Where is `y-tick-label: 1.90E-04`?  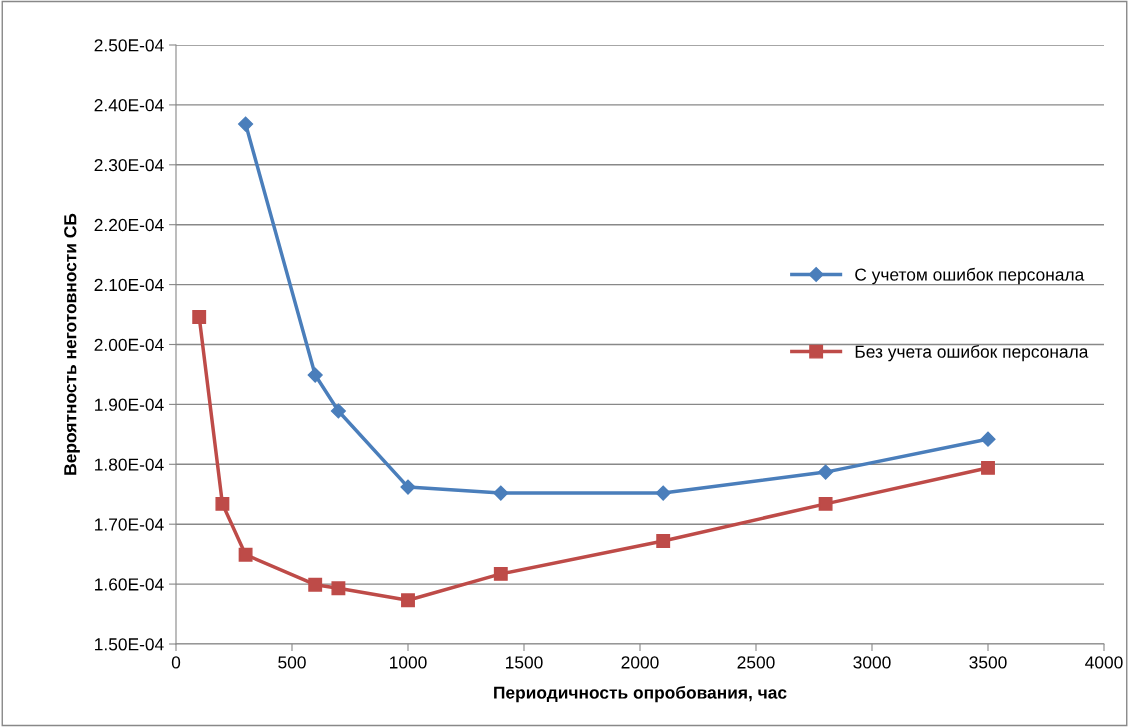
y-tick-label: 1.90E-04 is located at coordinates (129, 404).